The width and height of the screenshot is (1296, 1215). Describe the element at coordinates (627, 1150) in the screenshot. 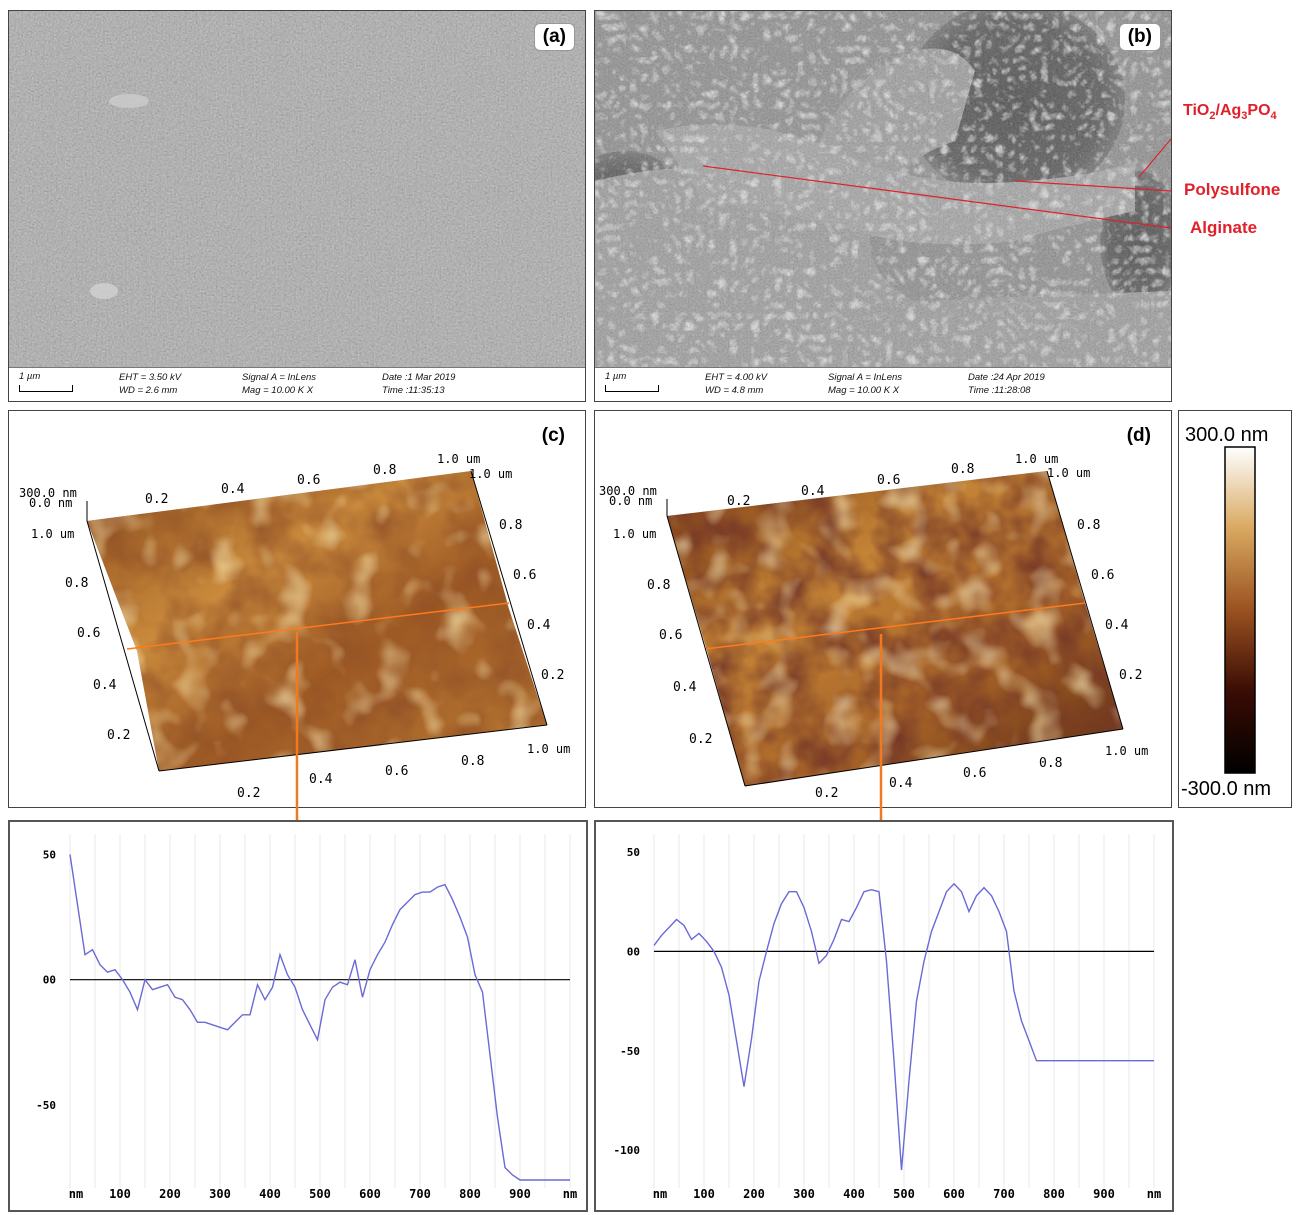

I see `y-tick-label: -100` at that location.